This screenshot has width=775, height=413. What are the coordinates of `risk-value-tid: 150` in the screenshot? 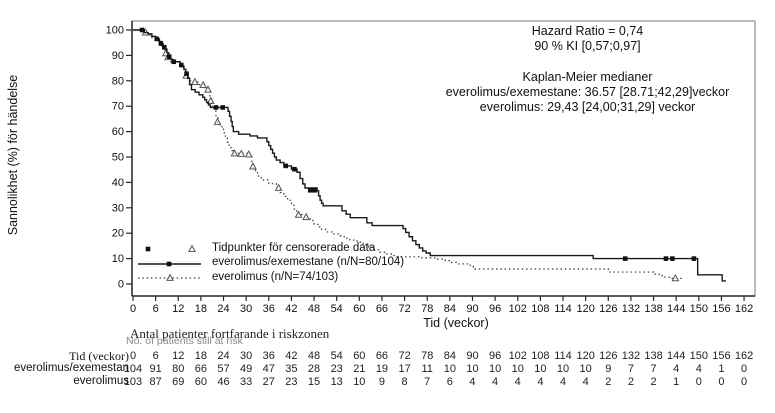 It's located at (699, 356).